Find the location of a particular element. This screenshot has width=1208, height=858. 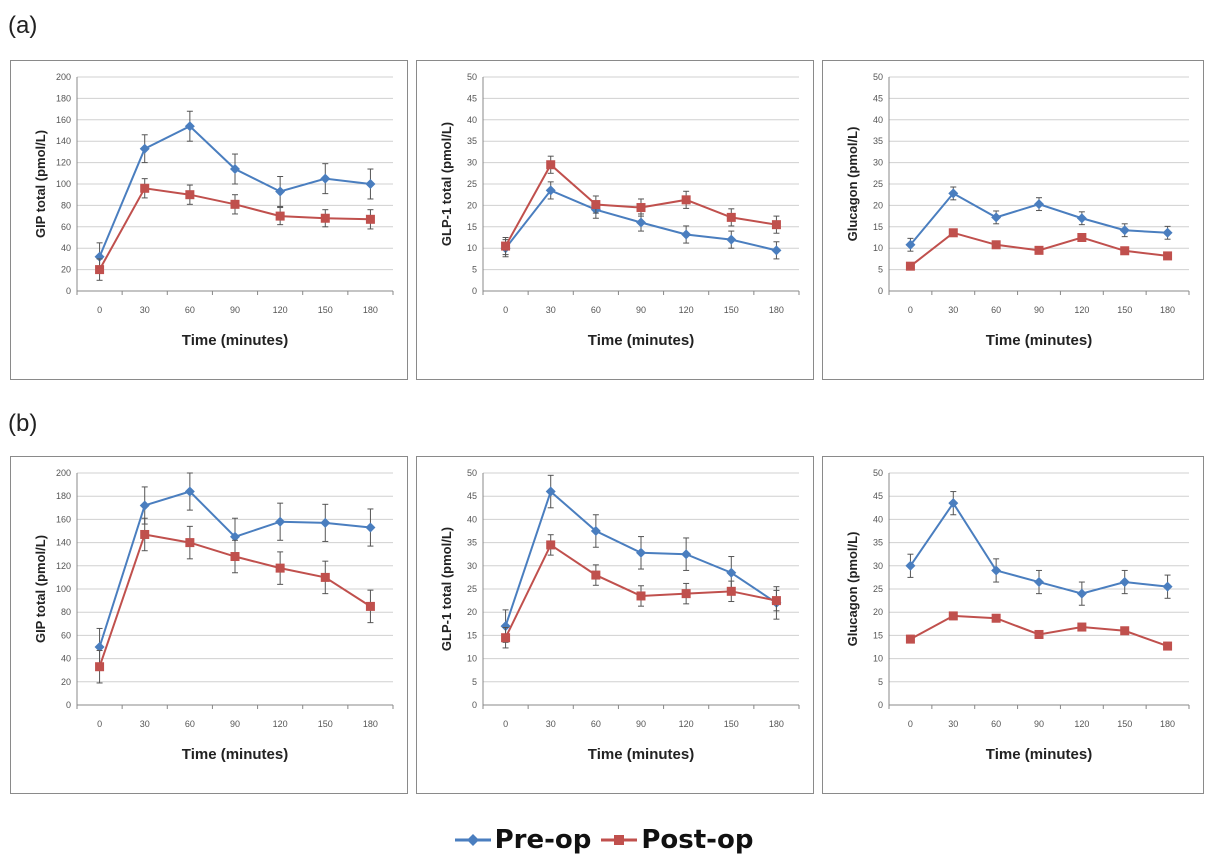

y-axis-title: Glucagon (pmol/L) is located at coordinates (852, 184).